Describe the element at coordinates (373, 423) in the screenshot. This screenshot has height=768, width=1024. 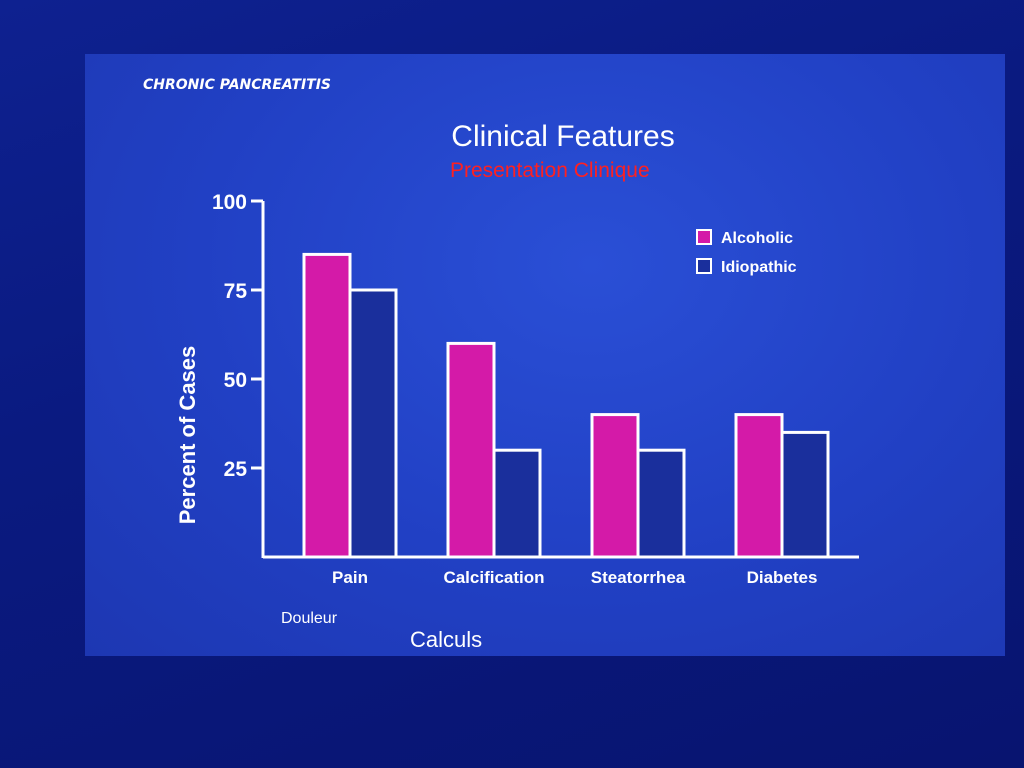
I see `bar-idiopathic-pain` at that location.